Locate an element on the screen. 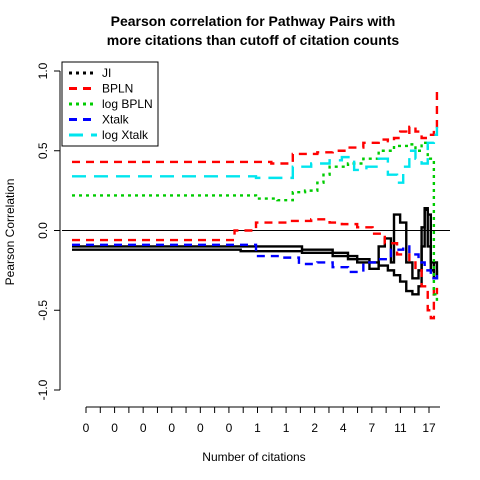 This screenshot has height=480, width=480. legend-entry: log Xtalk is located at coordinates (125, 135).